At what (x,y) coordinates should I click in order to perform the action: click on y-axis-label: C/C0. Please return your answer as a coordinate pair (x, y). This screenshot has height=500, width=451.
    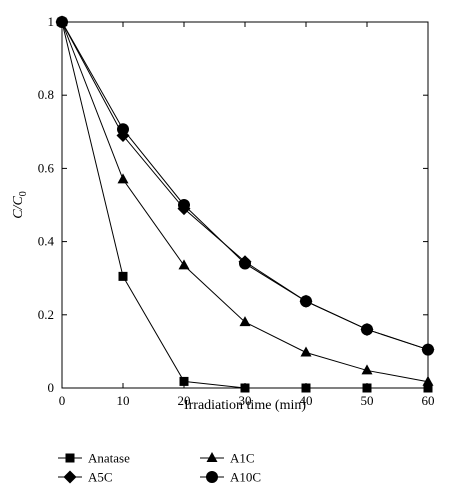
    Looking at the image, I should click on (20, 205).